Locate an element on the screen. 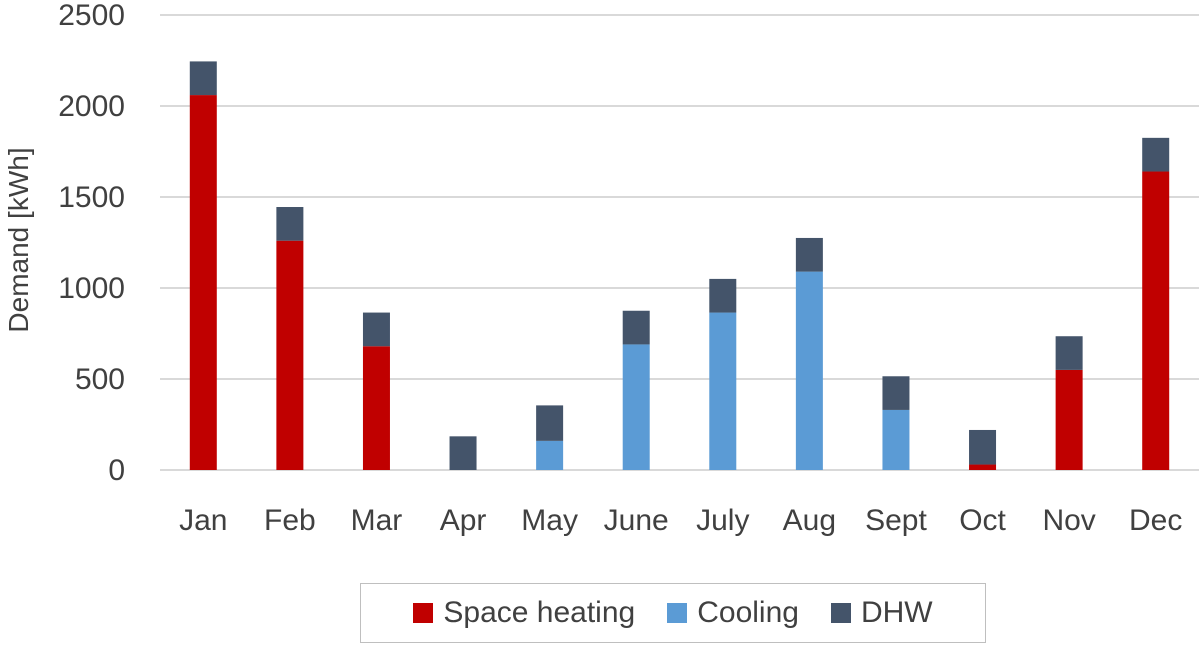  bar-space-heating-oct is located at coordinates (983, 467).